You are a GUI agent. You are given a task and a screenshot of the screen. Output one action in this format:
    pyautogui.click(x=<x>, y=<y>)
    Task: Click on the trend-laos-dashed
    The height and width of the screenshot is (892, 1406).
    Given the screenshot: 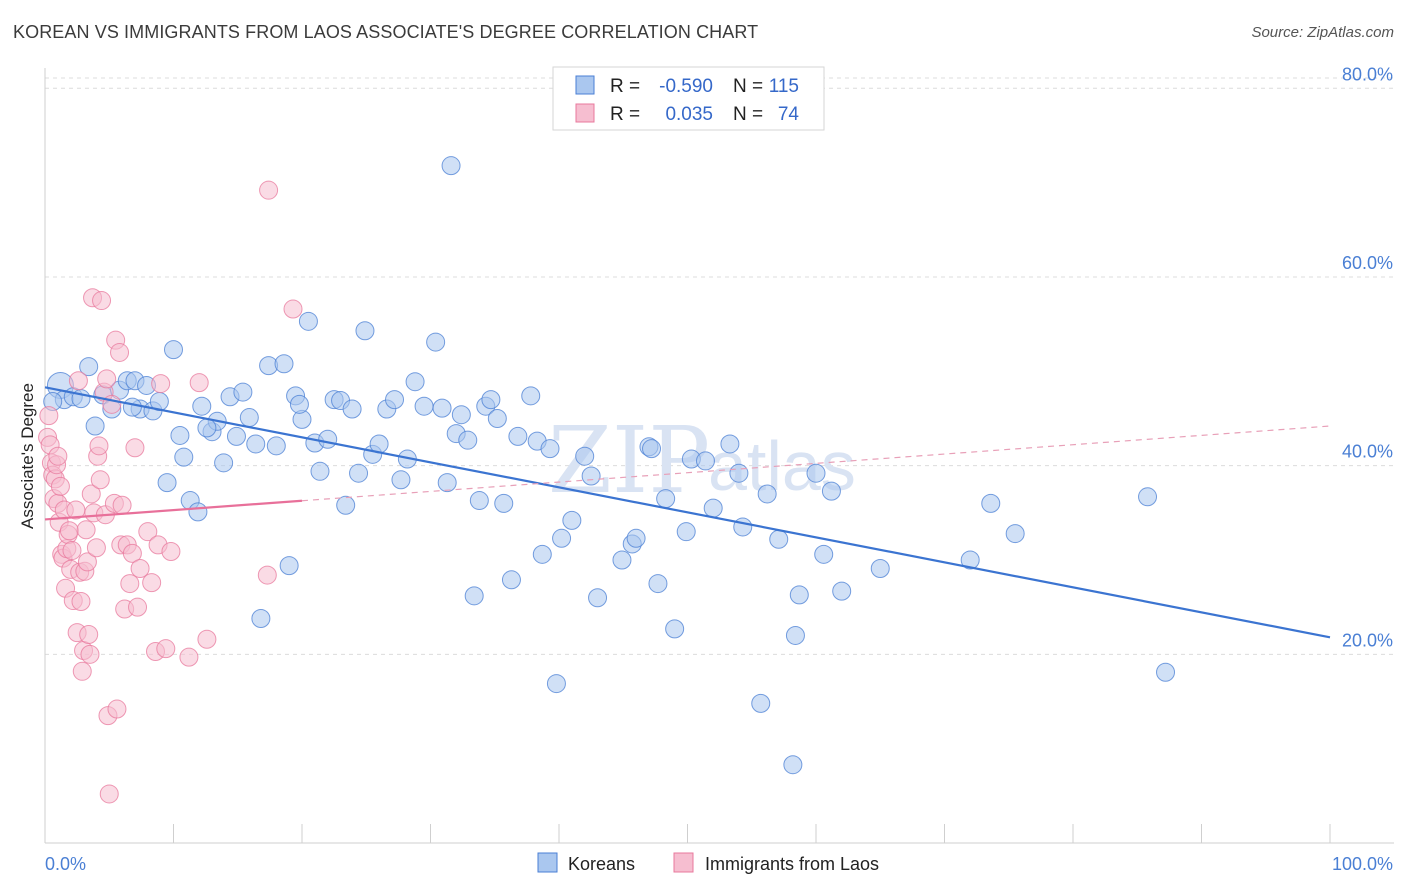 What is the action you would take?
    pyautogui.click(x=816, y=463)
    